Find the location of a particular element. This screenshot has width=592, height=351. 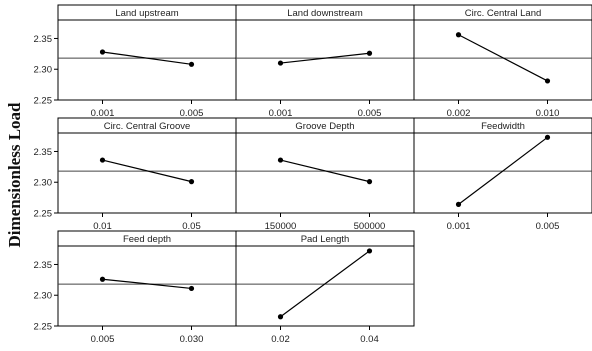

x-tick-label: 0.010 is located at coordinates (548, 113).